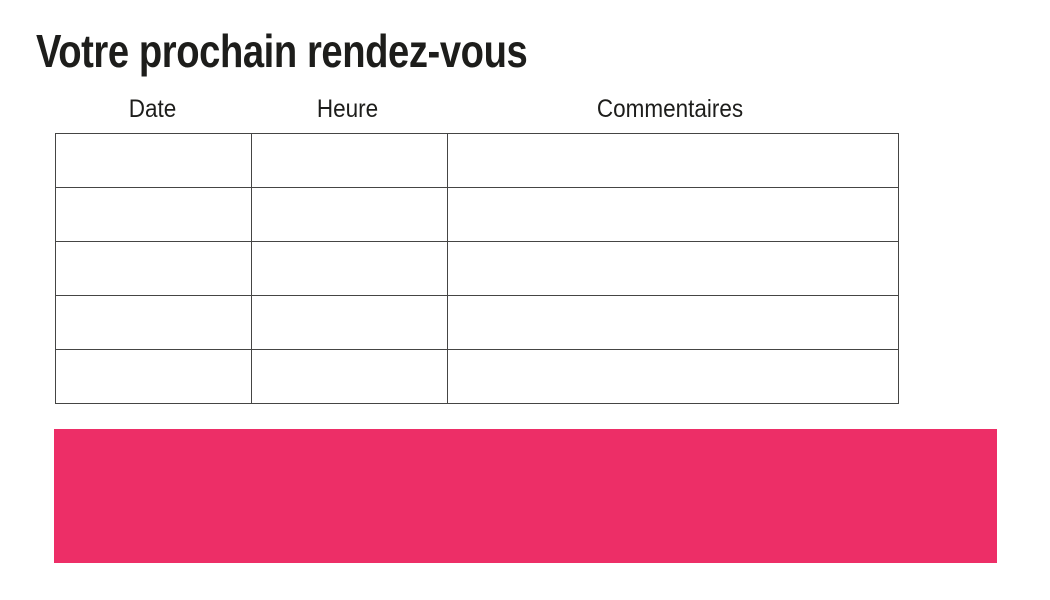 This screenshot has height=600, width=1050. I want to click on table-column-headers: Date Heure Commentaires, so click(475, 109).